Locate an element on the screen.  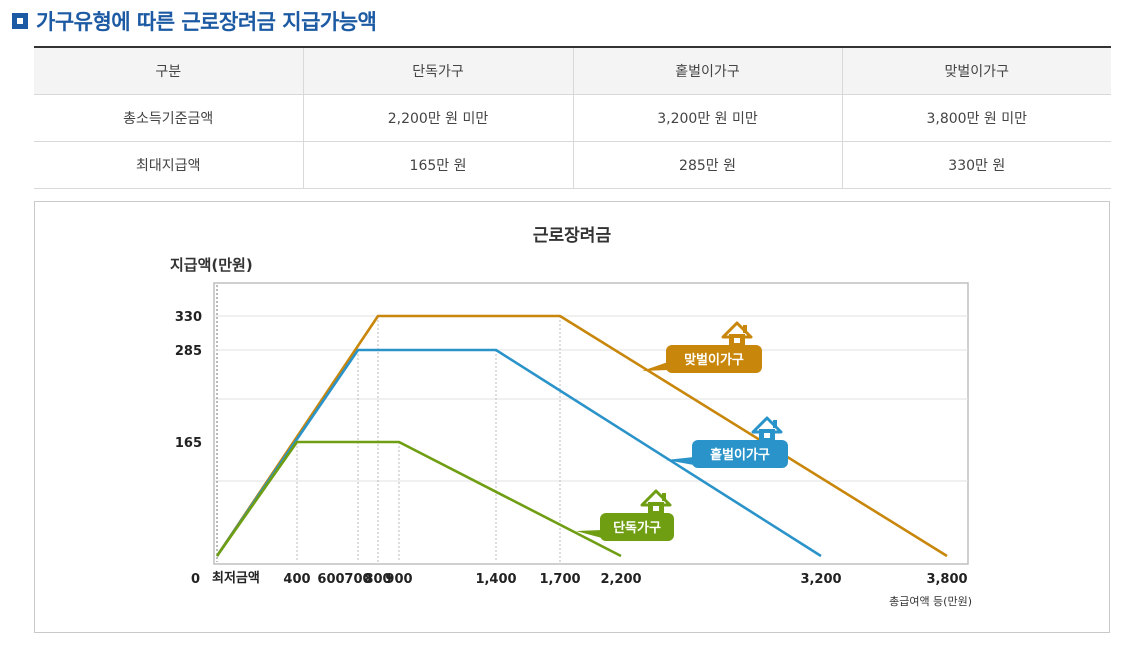
series-callout: 홑벌이가구 is located at coordinates (727, 442).